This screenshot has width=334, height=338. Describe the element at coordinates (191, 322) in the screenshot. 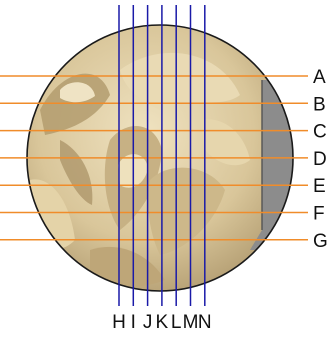

I see `label-m: M` at that location.